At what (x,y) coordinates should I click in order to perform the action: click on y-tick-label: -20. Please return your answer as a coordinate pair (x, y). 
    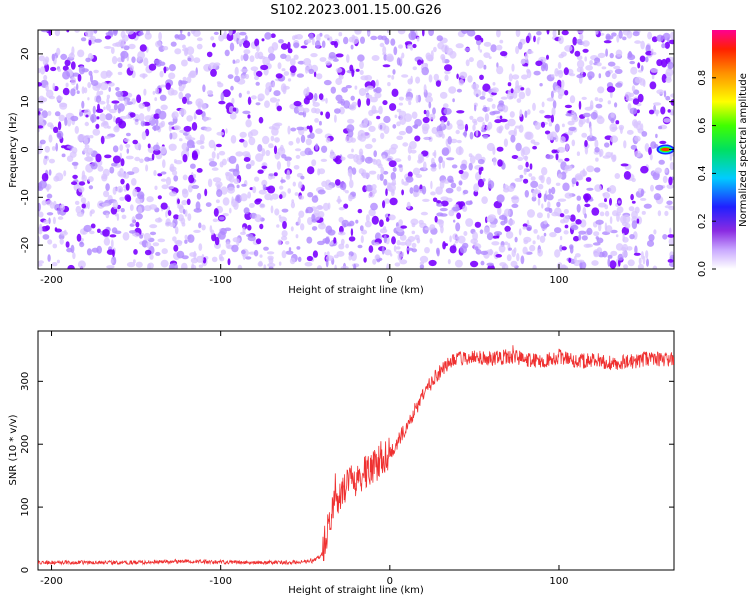
    Looking at the image, I should click on (25, 245).